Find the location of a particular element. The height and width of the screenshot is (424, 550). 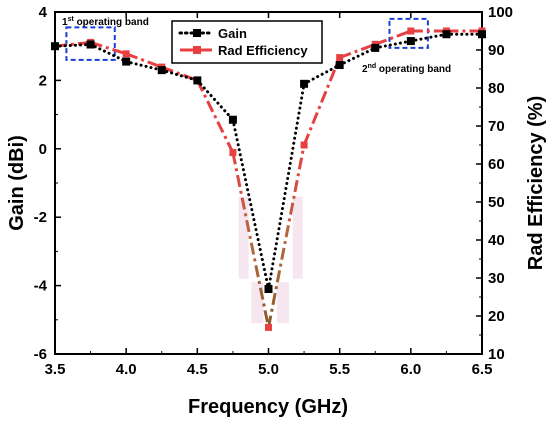

dip-highlight is located at coordinates (270, 260).